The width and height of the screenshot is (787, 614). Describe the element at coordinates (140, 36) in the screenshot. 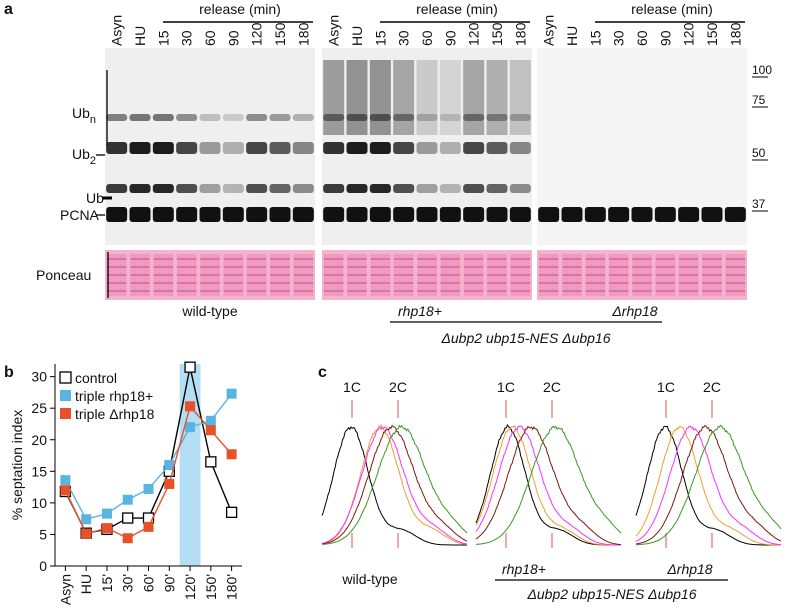

I see `lane-label: HU` at that location.